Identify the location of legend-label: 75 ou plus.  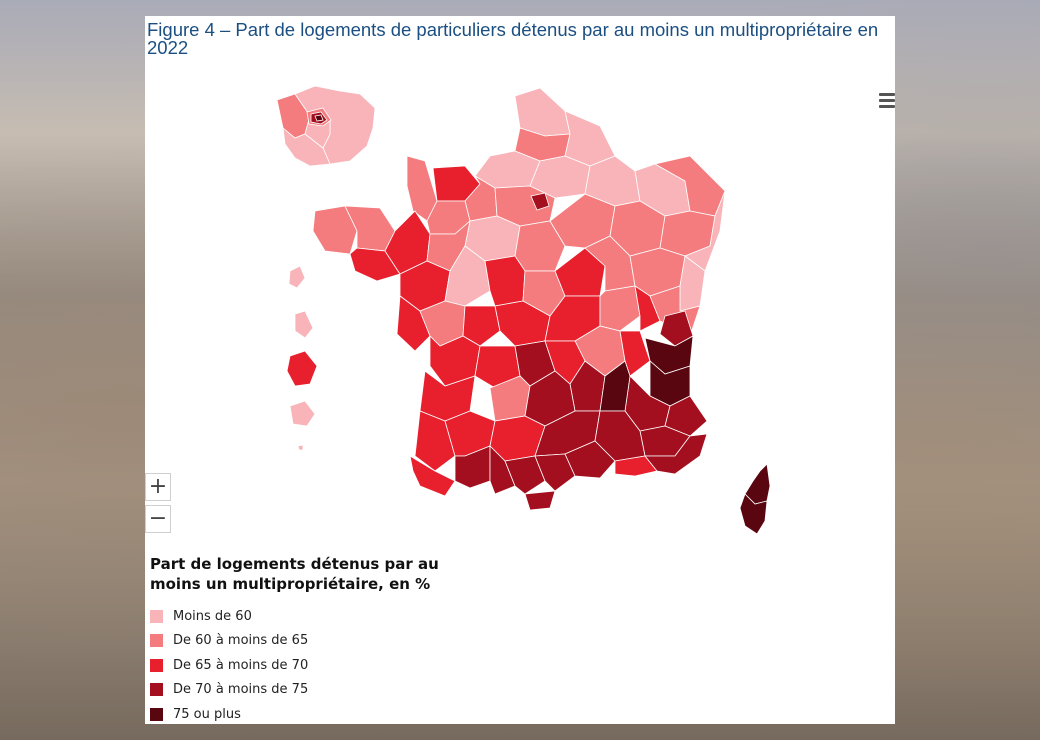
(207, 714).